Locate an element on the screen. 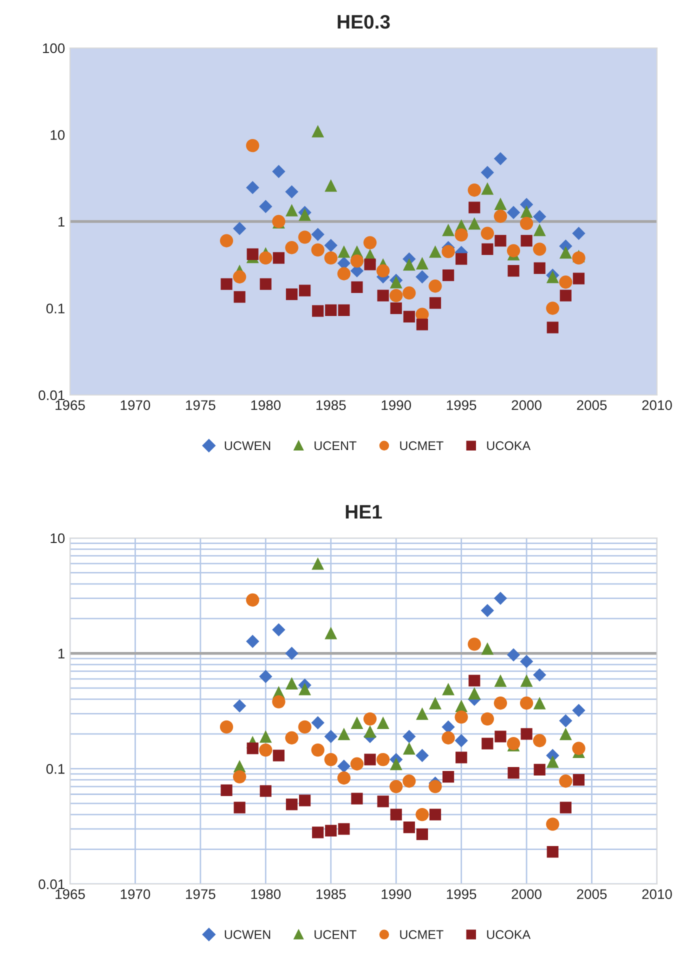  y-tick-label: 10 is located at coordinates (57, 135).